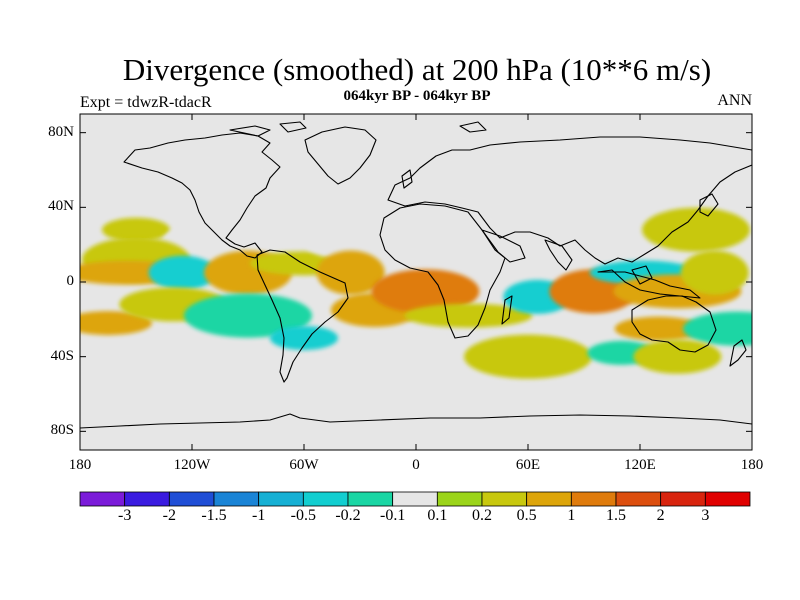 This screenshot has height=600, width=800. I want to click on coastline-arabia, so click(503, 246).